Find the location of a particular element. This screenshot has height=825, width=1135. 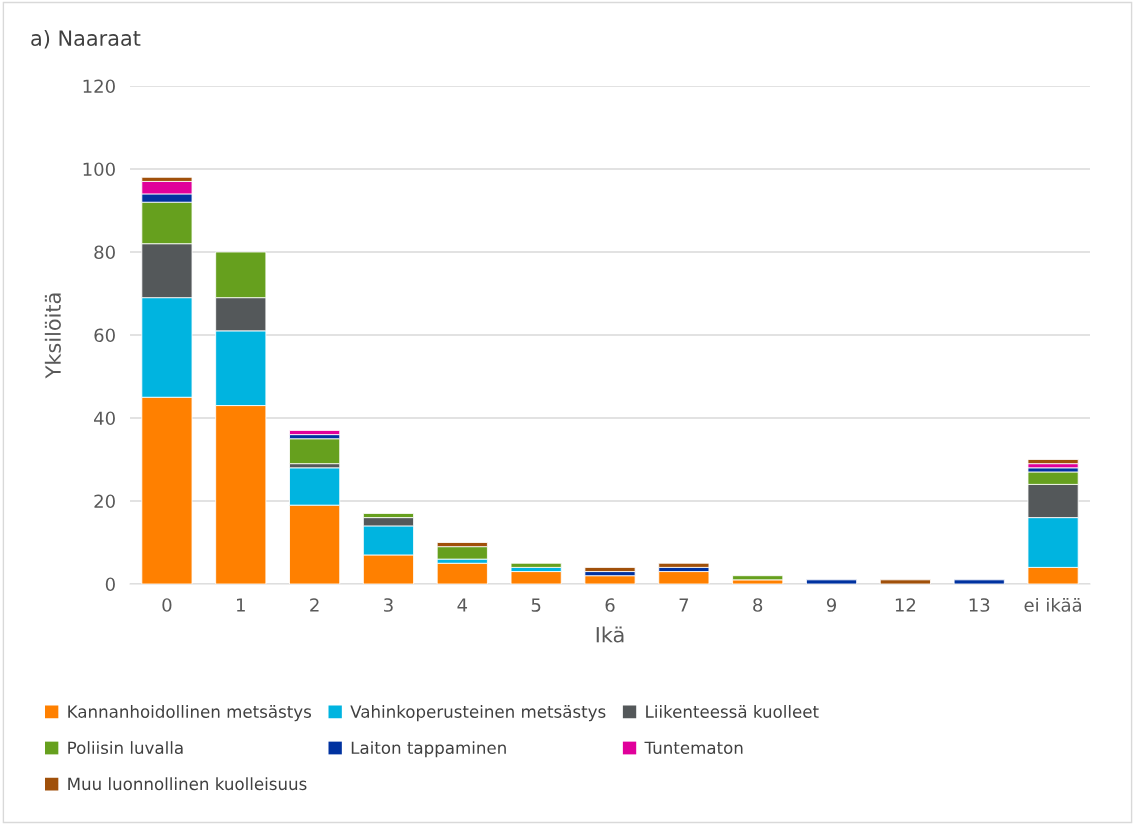

x-tick-label: 8 is located at coordinates (758, 605).